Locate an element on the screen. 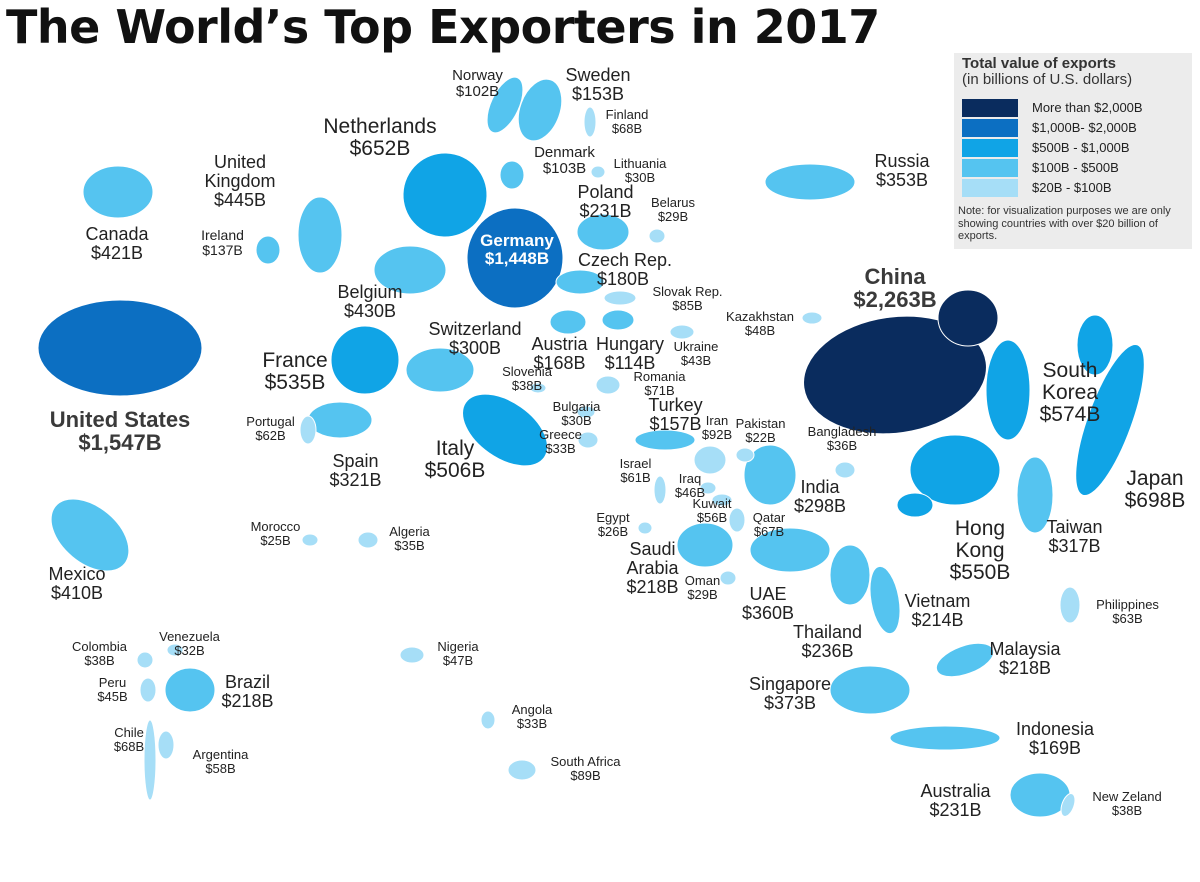 This screenshot has height=882, width=1200. country-label-pakistan: Pakistan $22B is located at coordinates (760, 430).